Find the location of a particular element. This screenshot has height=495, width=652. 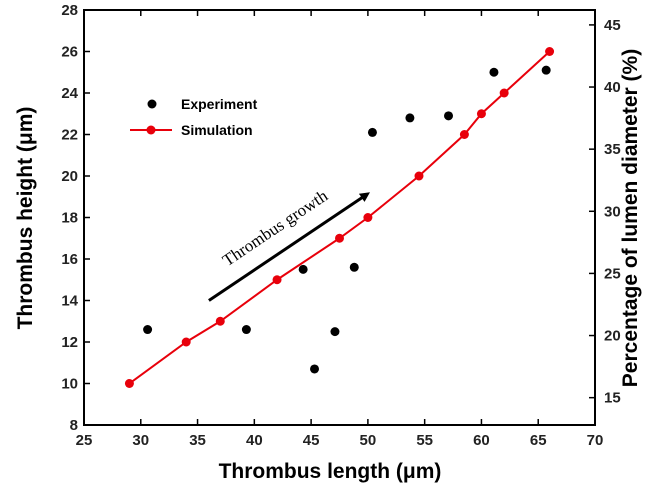

y-tick-label: 20 is located at coordinates (69, 176).